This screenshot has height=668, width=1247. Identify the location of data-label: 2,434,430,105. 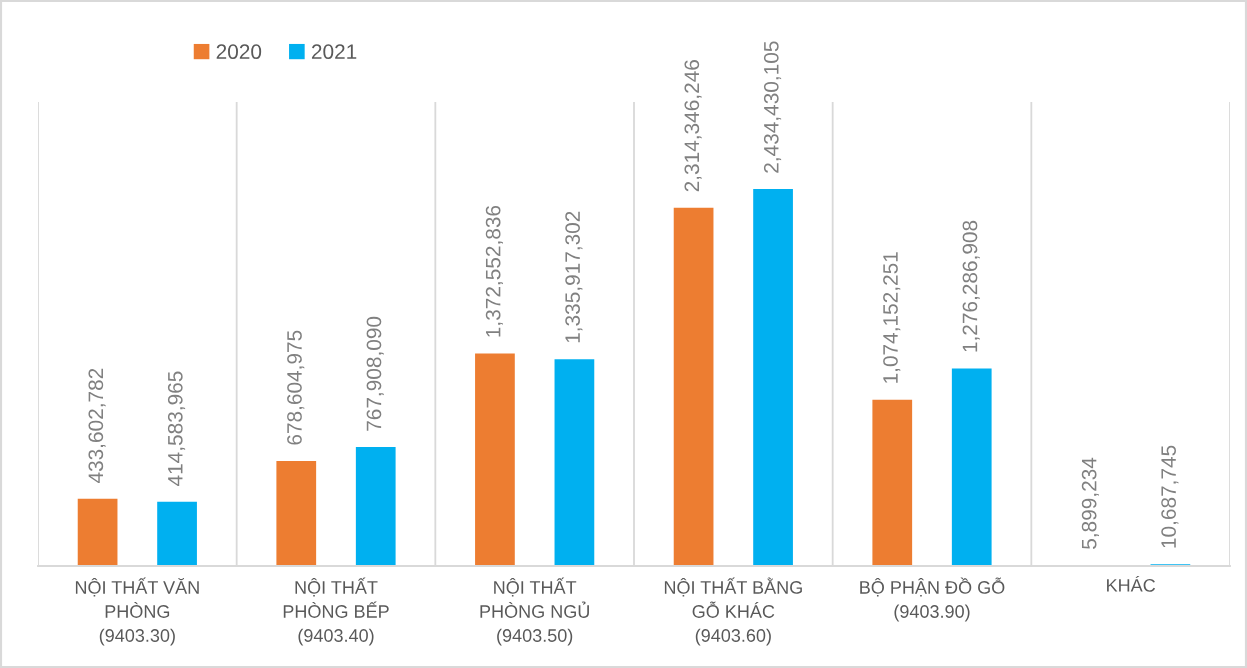
(772, 107).